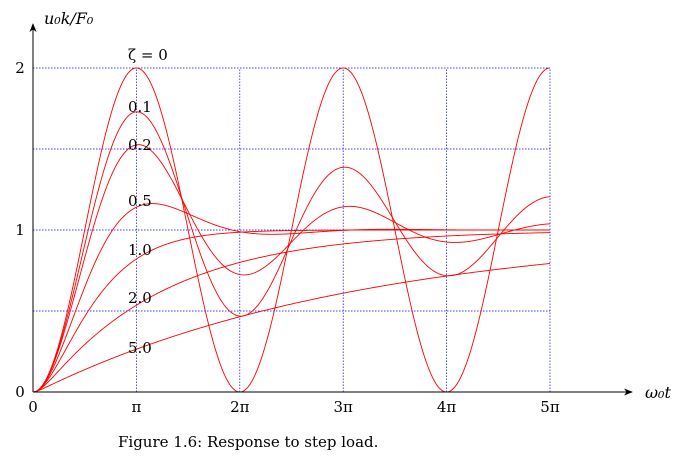  I want to click on series-label: 0.1, so click(140, 107).